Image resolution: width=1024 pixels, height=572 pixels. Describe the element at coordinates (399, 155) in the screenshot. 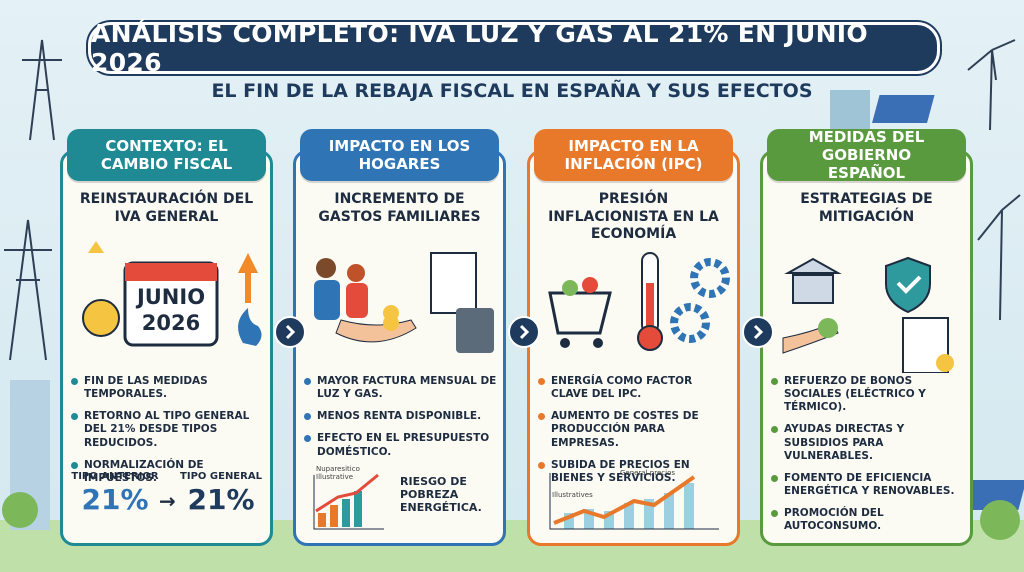

I see `panel-header: IMPACTO EN LOS HOGARES` at that location.